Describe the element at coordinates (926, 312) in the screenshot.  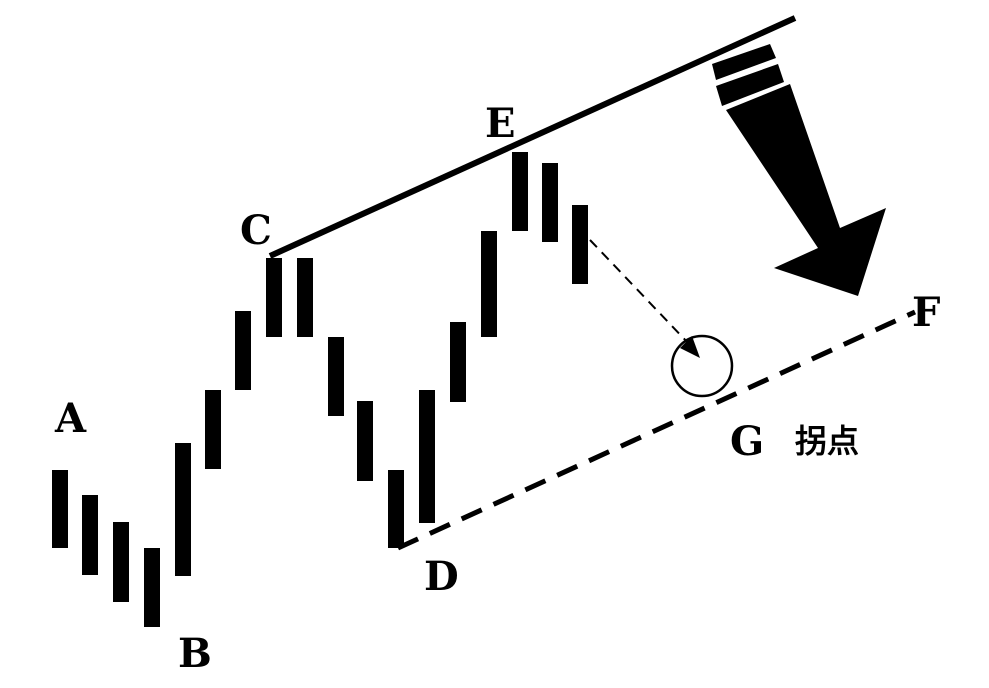
I see `label-f: F` at that location.